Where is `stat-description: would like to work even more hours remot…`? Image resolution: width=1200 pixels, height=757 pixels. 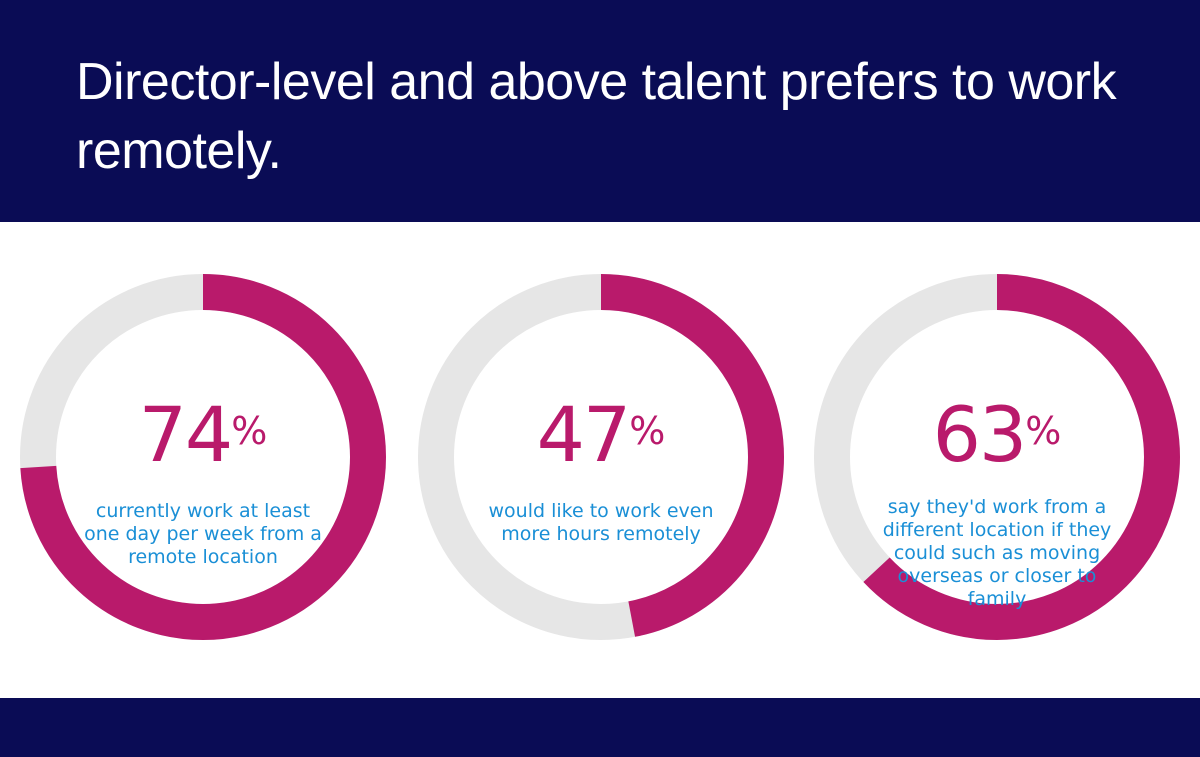 stat-description: would like to work even more hours remot… is located at coordinates (601, 522).